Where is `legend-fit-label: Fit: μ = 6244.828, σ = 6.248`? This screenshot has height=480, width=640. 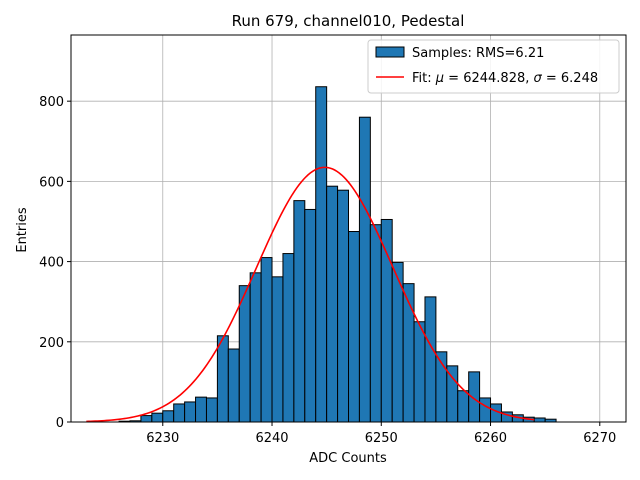
legend-fit-label: Fit: μ = 6244.828, σ = 6.248 is located at coordinates (505, 78).